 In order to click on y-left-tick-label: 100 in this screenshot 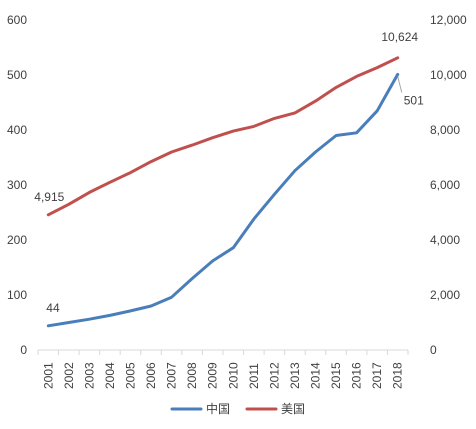, I will do `click(17, 295)`.